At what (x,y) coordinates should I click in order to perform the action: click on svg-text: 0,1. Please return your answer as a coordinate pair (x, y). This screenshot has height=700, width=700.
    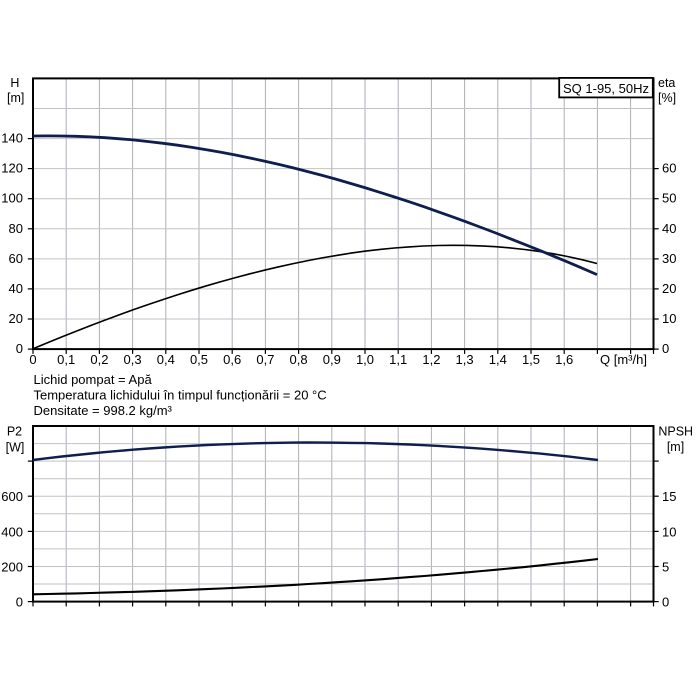
    Looking at the image, I should click on (66, 359).